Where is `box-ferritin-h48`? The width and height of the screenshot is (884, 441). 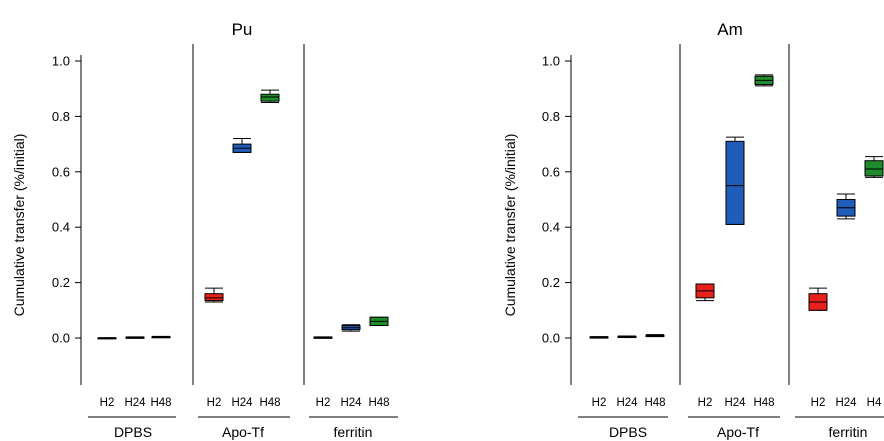
box-ferritin-h48 is located at coordinates (379, 321).